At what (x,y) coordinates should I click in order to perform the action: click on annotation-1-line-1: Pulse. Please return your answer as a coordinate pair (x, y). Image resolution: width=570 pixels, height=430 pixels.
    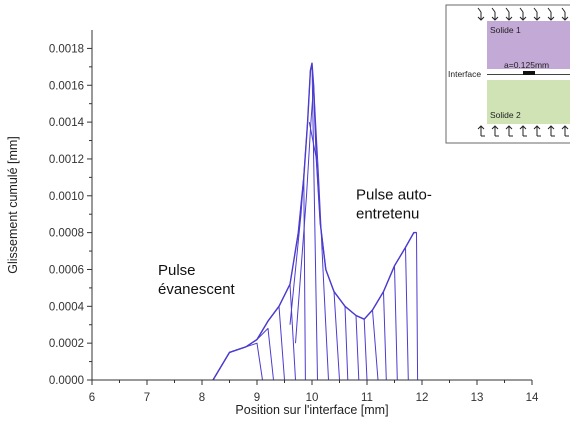
    Looking at the image, I should click on (177, 270).